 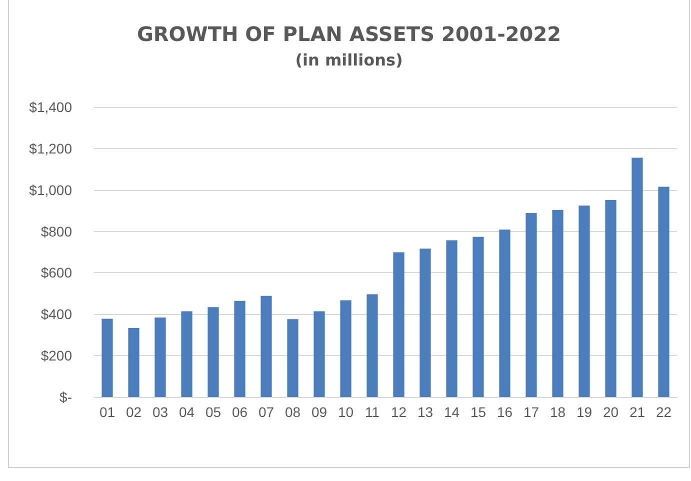 What do you see at coordinates (50, 190) in the screenshot?
I see `y-tick-label: $1,000` at bounding box center [50, 190].